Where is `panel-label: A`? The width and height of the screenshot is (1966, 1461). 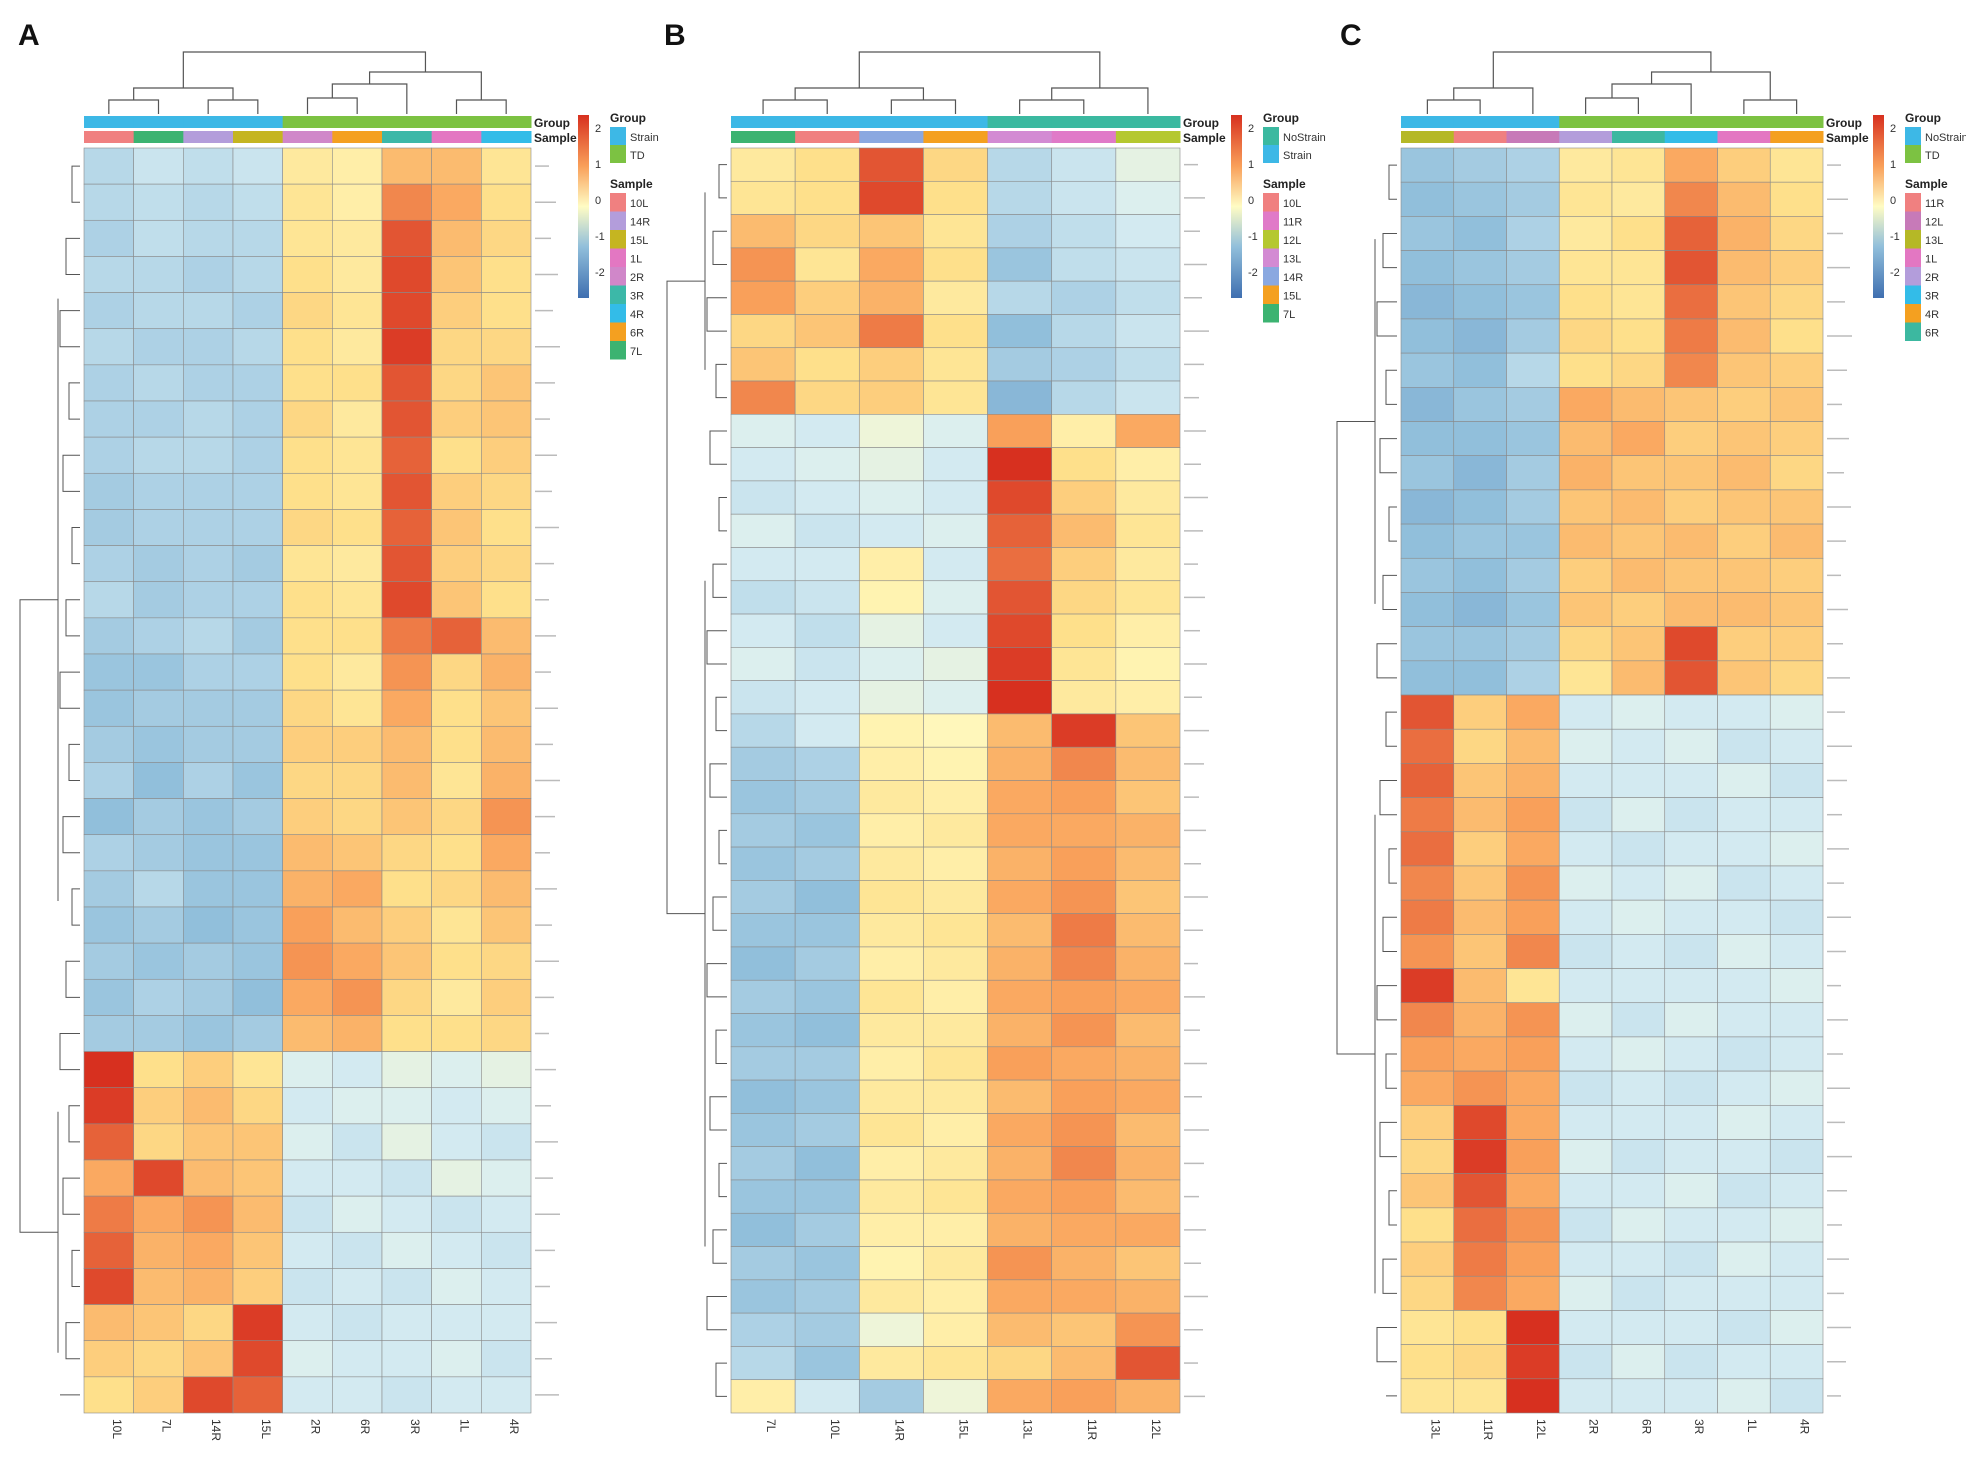
panel-label: A is located at coordinates (29, 35).